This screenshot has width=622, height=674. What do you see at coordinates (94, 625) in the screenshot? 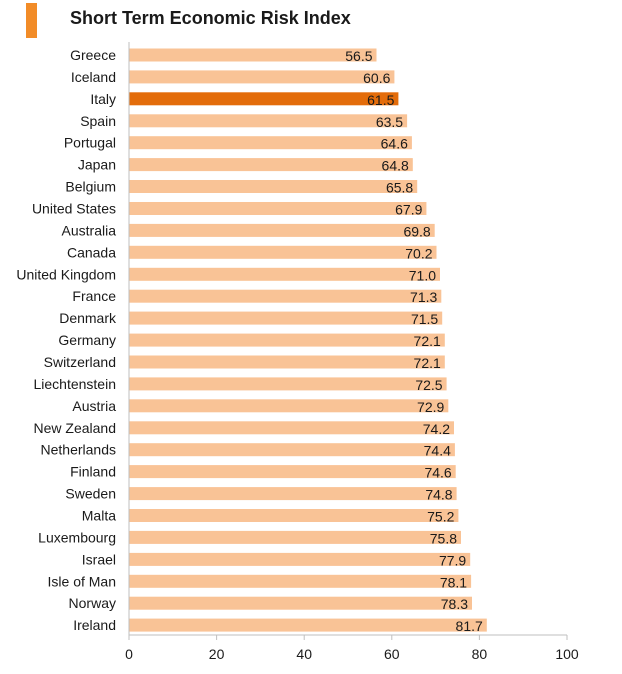
I see `category-label: Ireland` at bounding box center [94, 625].